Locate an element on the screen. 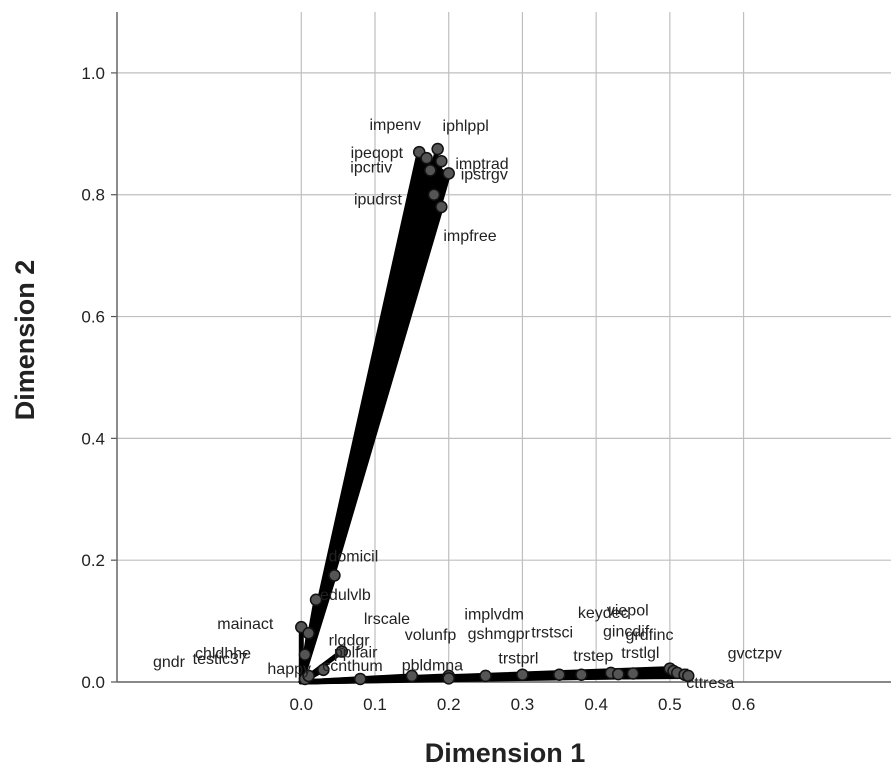 The image size is (891, 769). y-tick-label: 0.6 is located at coordinates (93, 317).